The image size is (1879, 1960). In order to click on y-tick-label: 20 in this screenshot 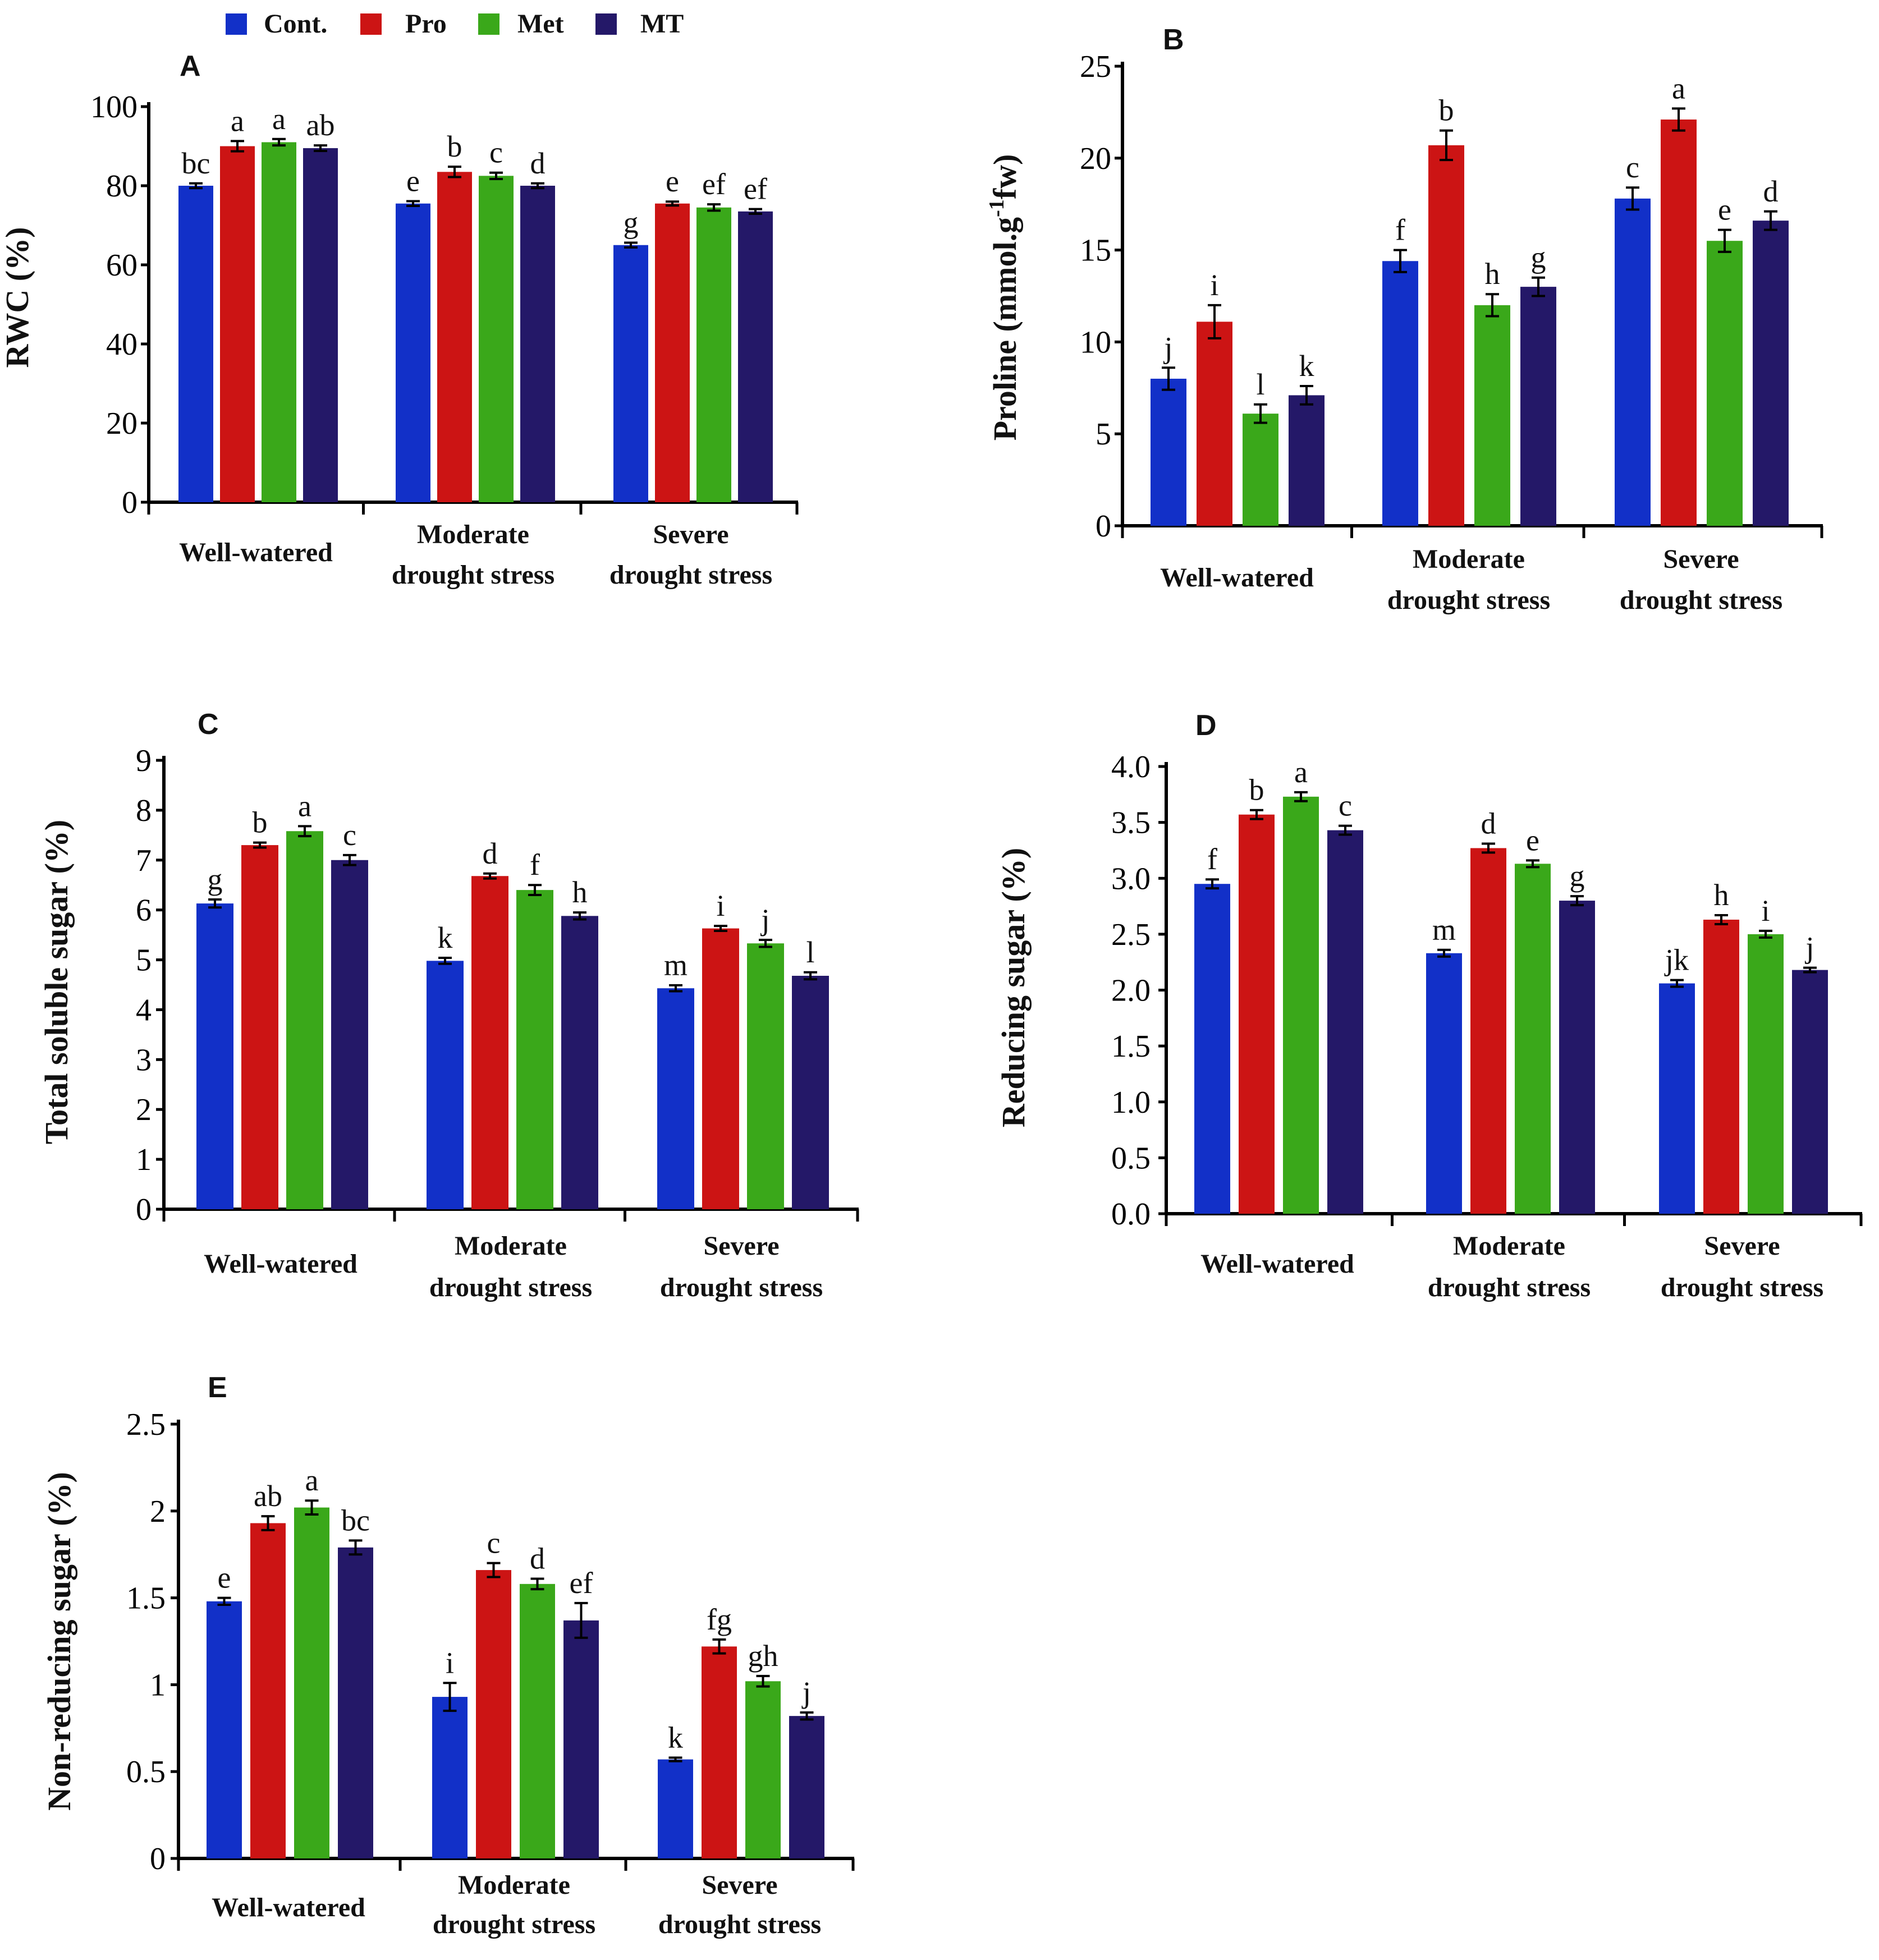, I will do `click(1095, 159)`.